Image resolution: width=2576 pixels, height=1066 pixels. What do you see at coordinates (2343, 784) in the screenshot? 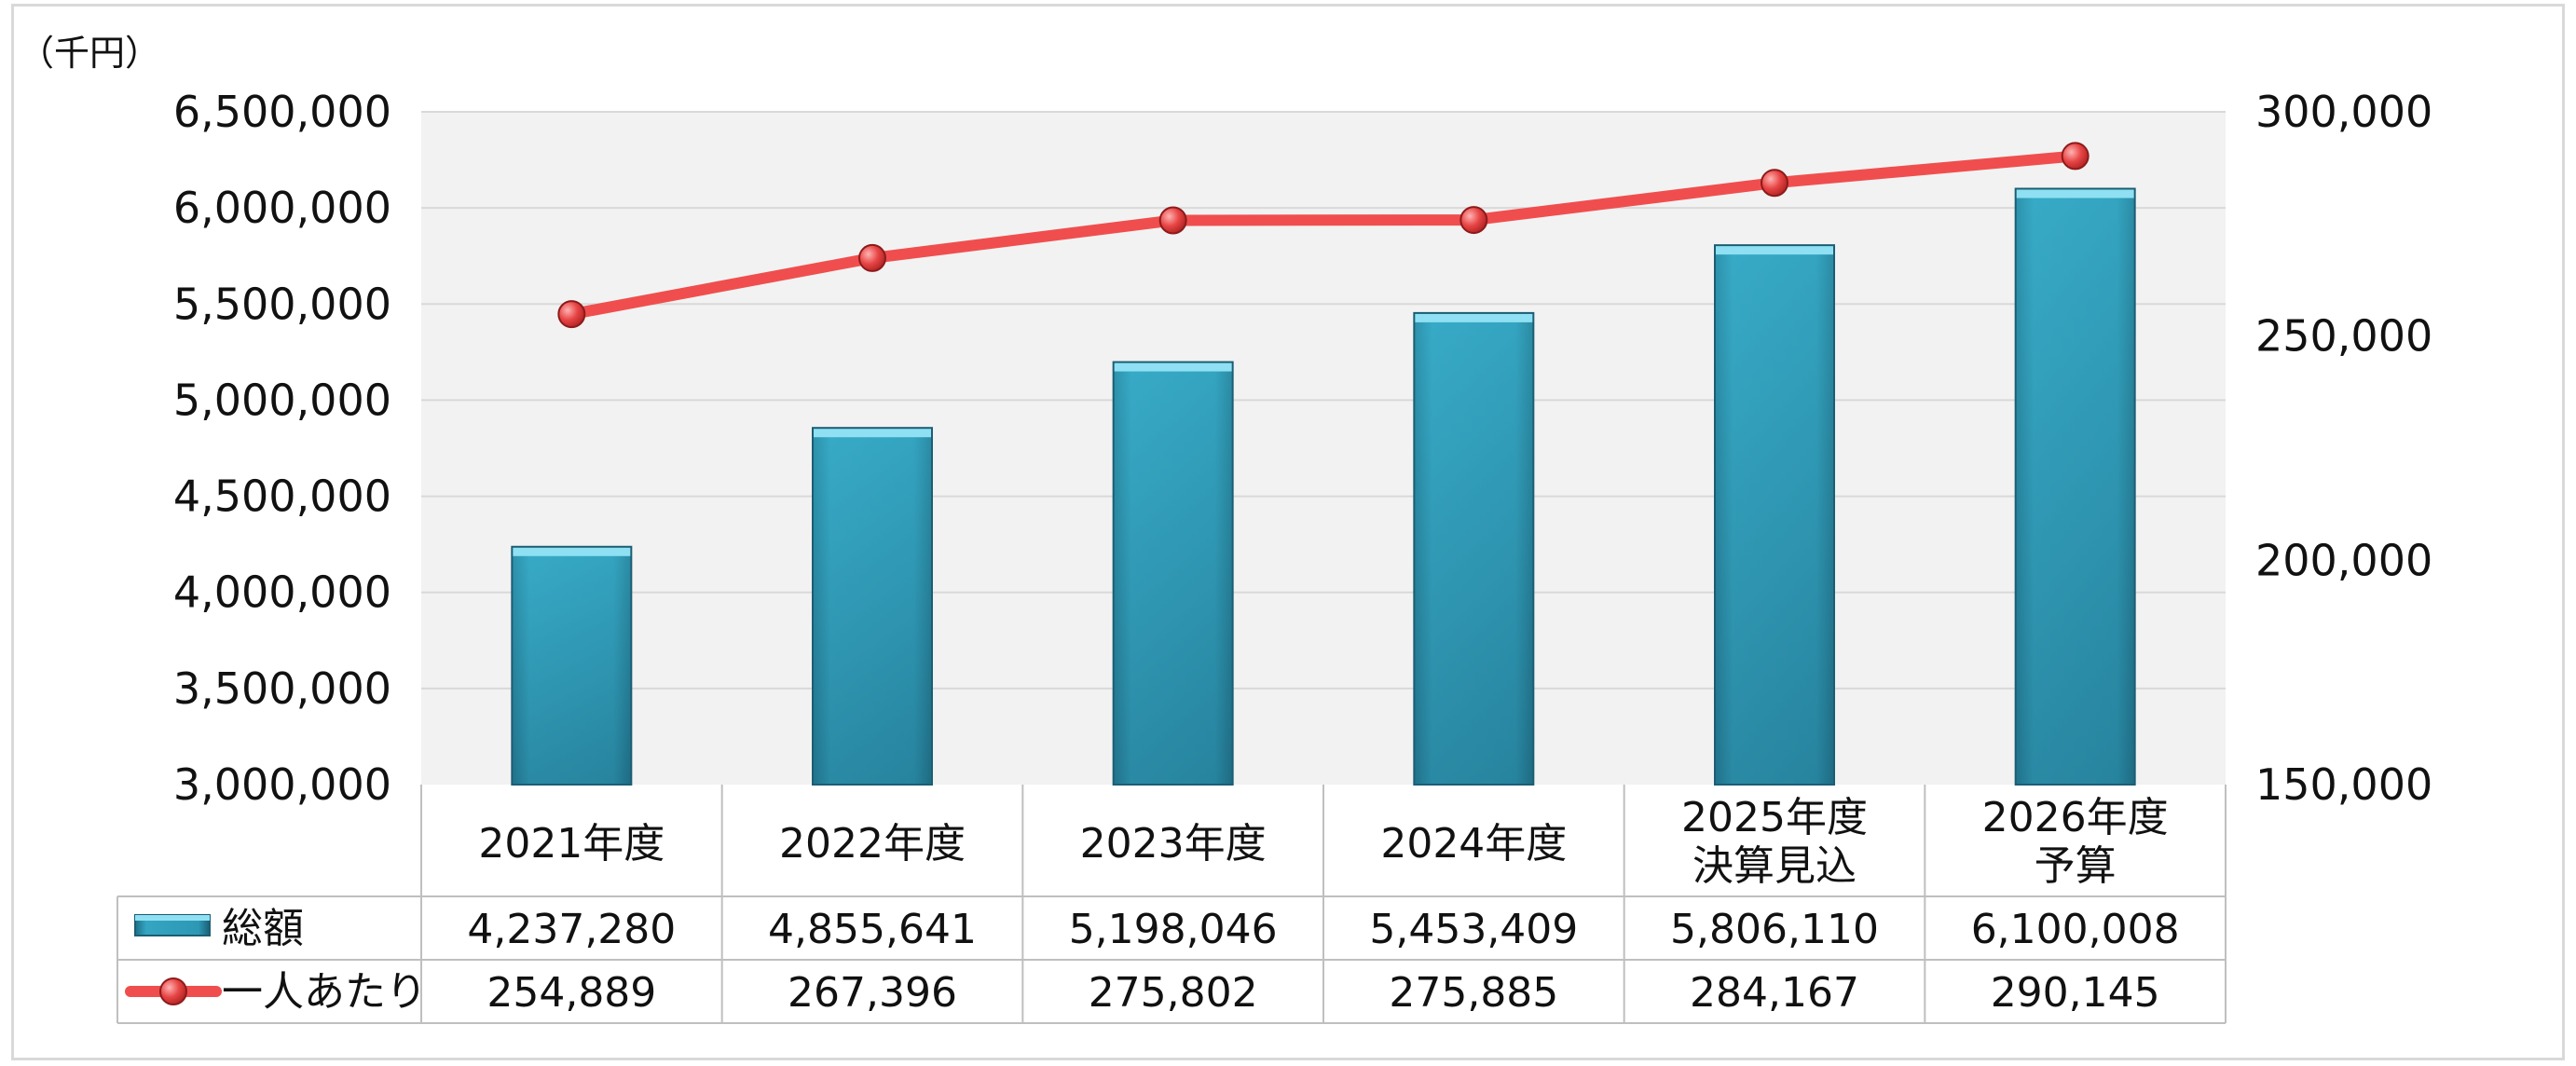
I see `right-tick-label: 150,000` at bounding box center [2343, 784].